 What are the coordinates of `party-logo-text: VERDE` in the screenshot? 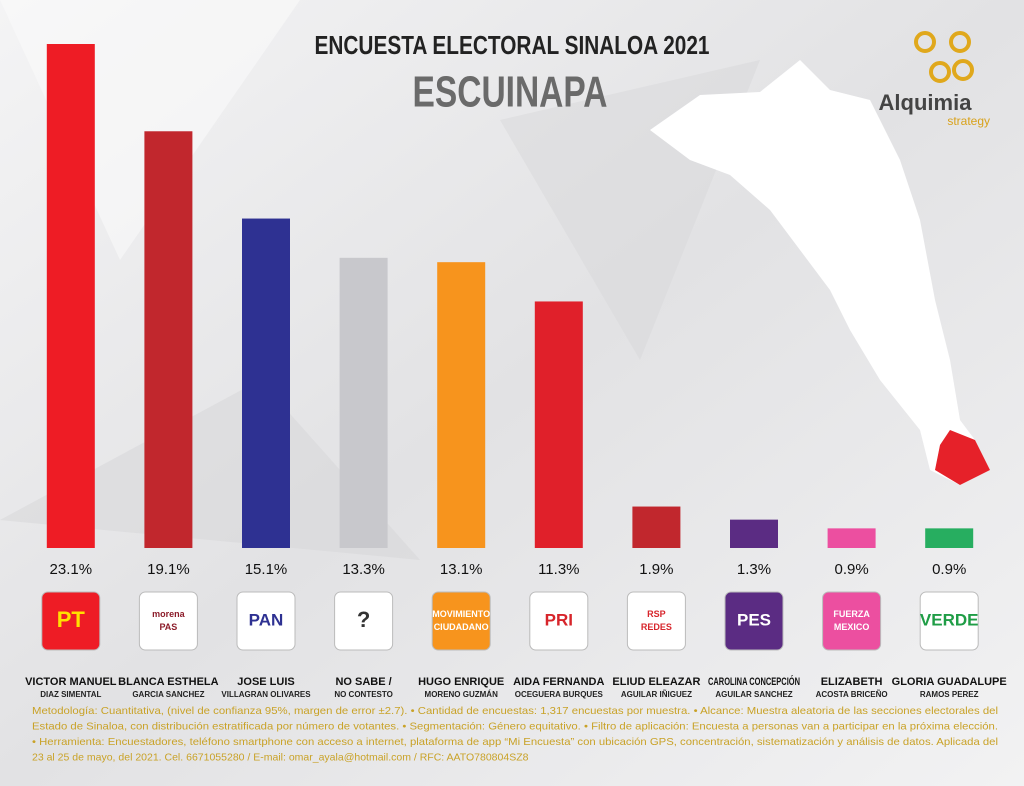 It's located at (949, 619).